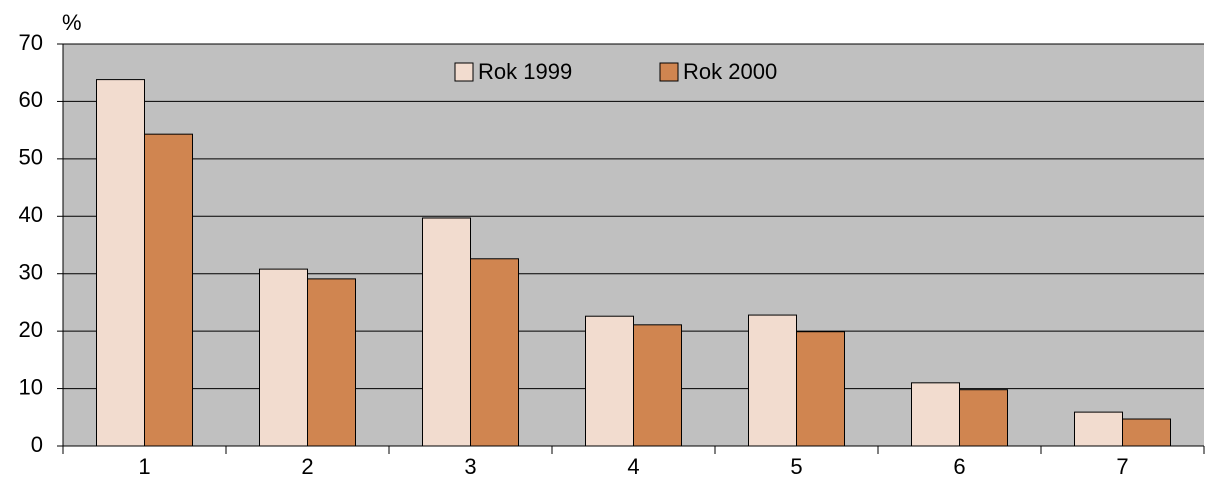 Image resolution: width=1206 pixels, height=479 pixels. I want to click on y-tick-label: 60, so click(31, 99).